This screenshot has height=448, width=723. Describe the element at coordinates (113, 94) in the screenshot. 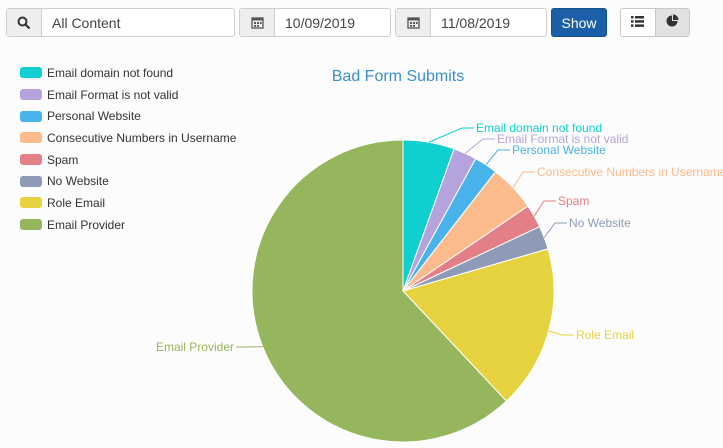

I see `legend-label: Email Format is not valid` at that location.